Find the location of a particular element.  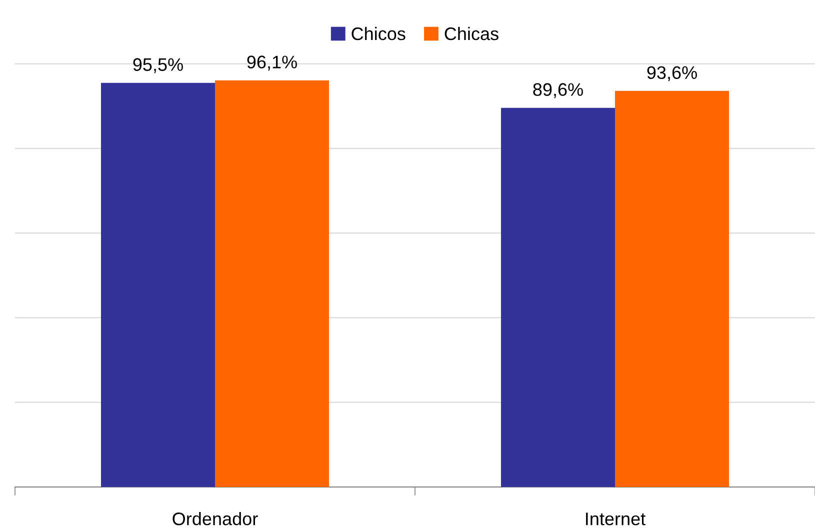

data-label: 95,5% is located at coordinates (158, 66).